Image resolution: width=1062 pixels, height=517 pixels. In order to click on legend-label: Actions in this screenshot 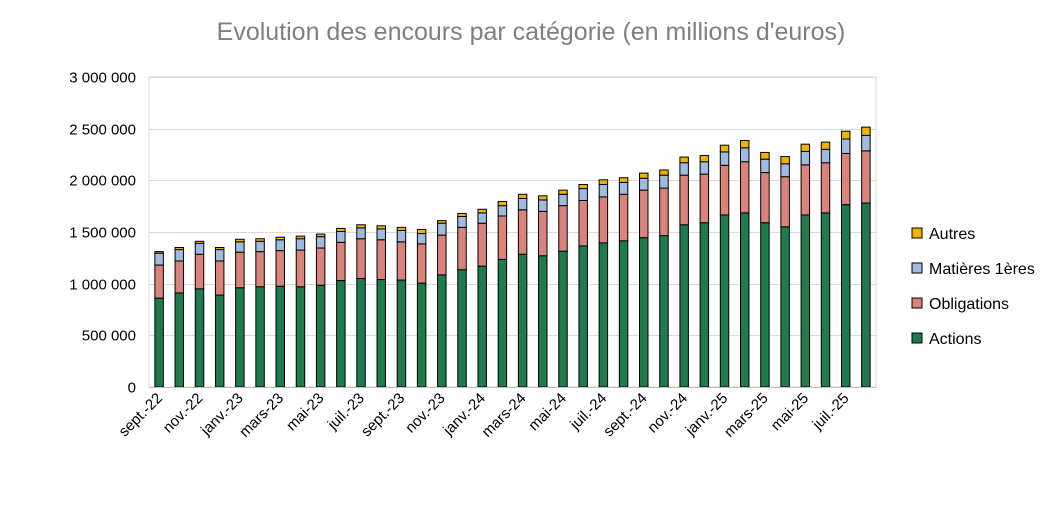, I will do `click(955, 339)`.